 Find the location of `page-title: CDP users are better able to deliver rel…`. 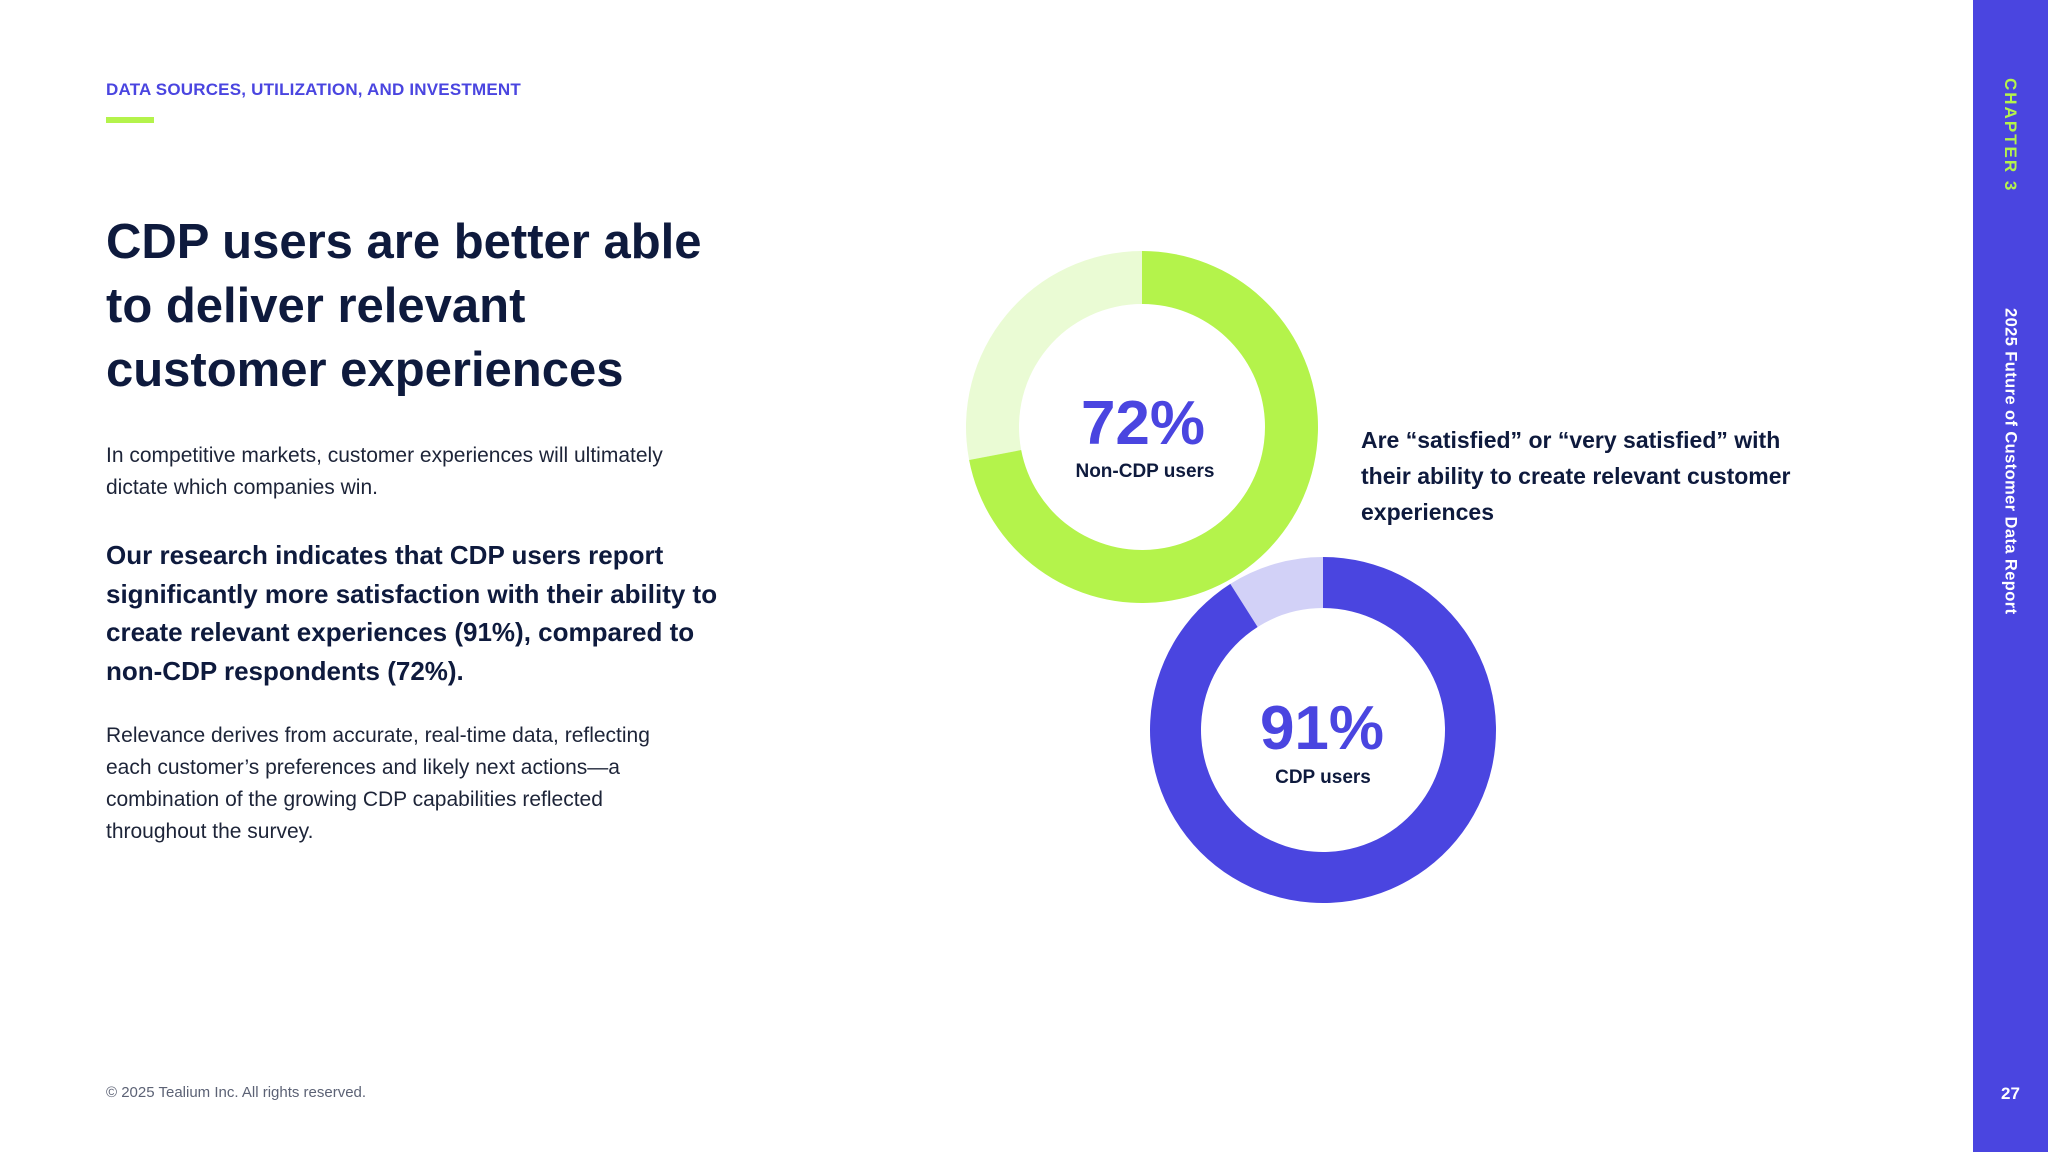

page-title: CDP users are better able to deliver rel… is located at coordinates (404, 306).